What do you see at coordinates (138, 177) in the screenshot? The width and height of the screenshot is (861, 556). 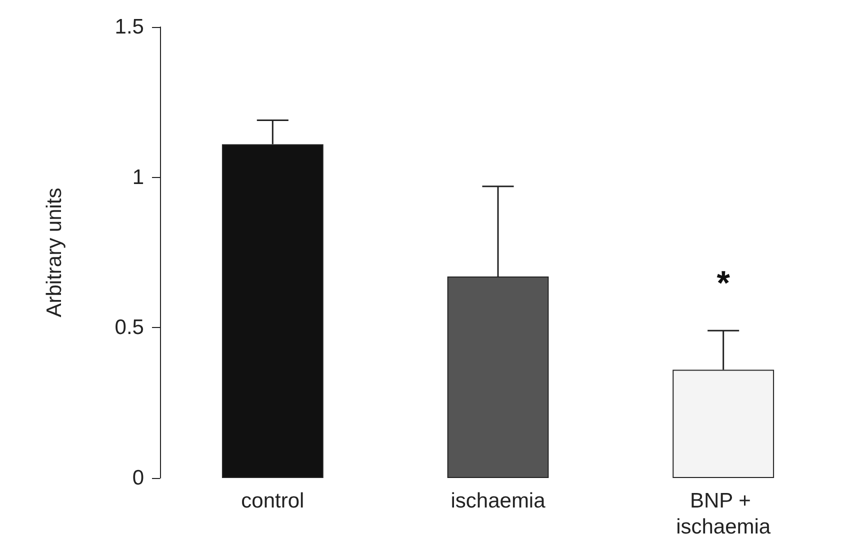 I see `y-tick-label: 1` at bounding box center [138, 177].